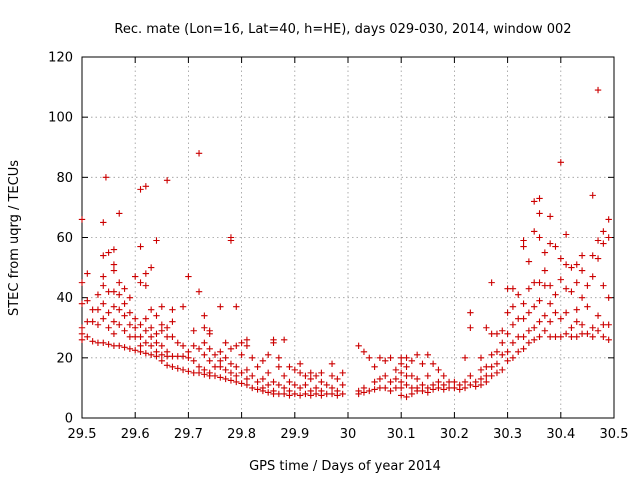 The height and width of the screenshot is (480, 640). What do you see at coordinates (241, 434) in the screenshot?
I see `x-tick-label: 29.8` at bounding box center [241, 434].